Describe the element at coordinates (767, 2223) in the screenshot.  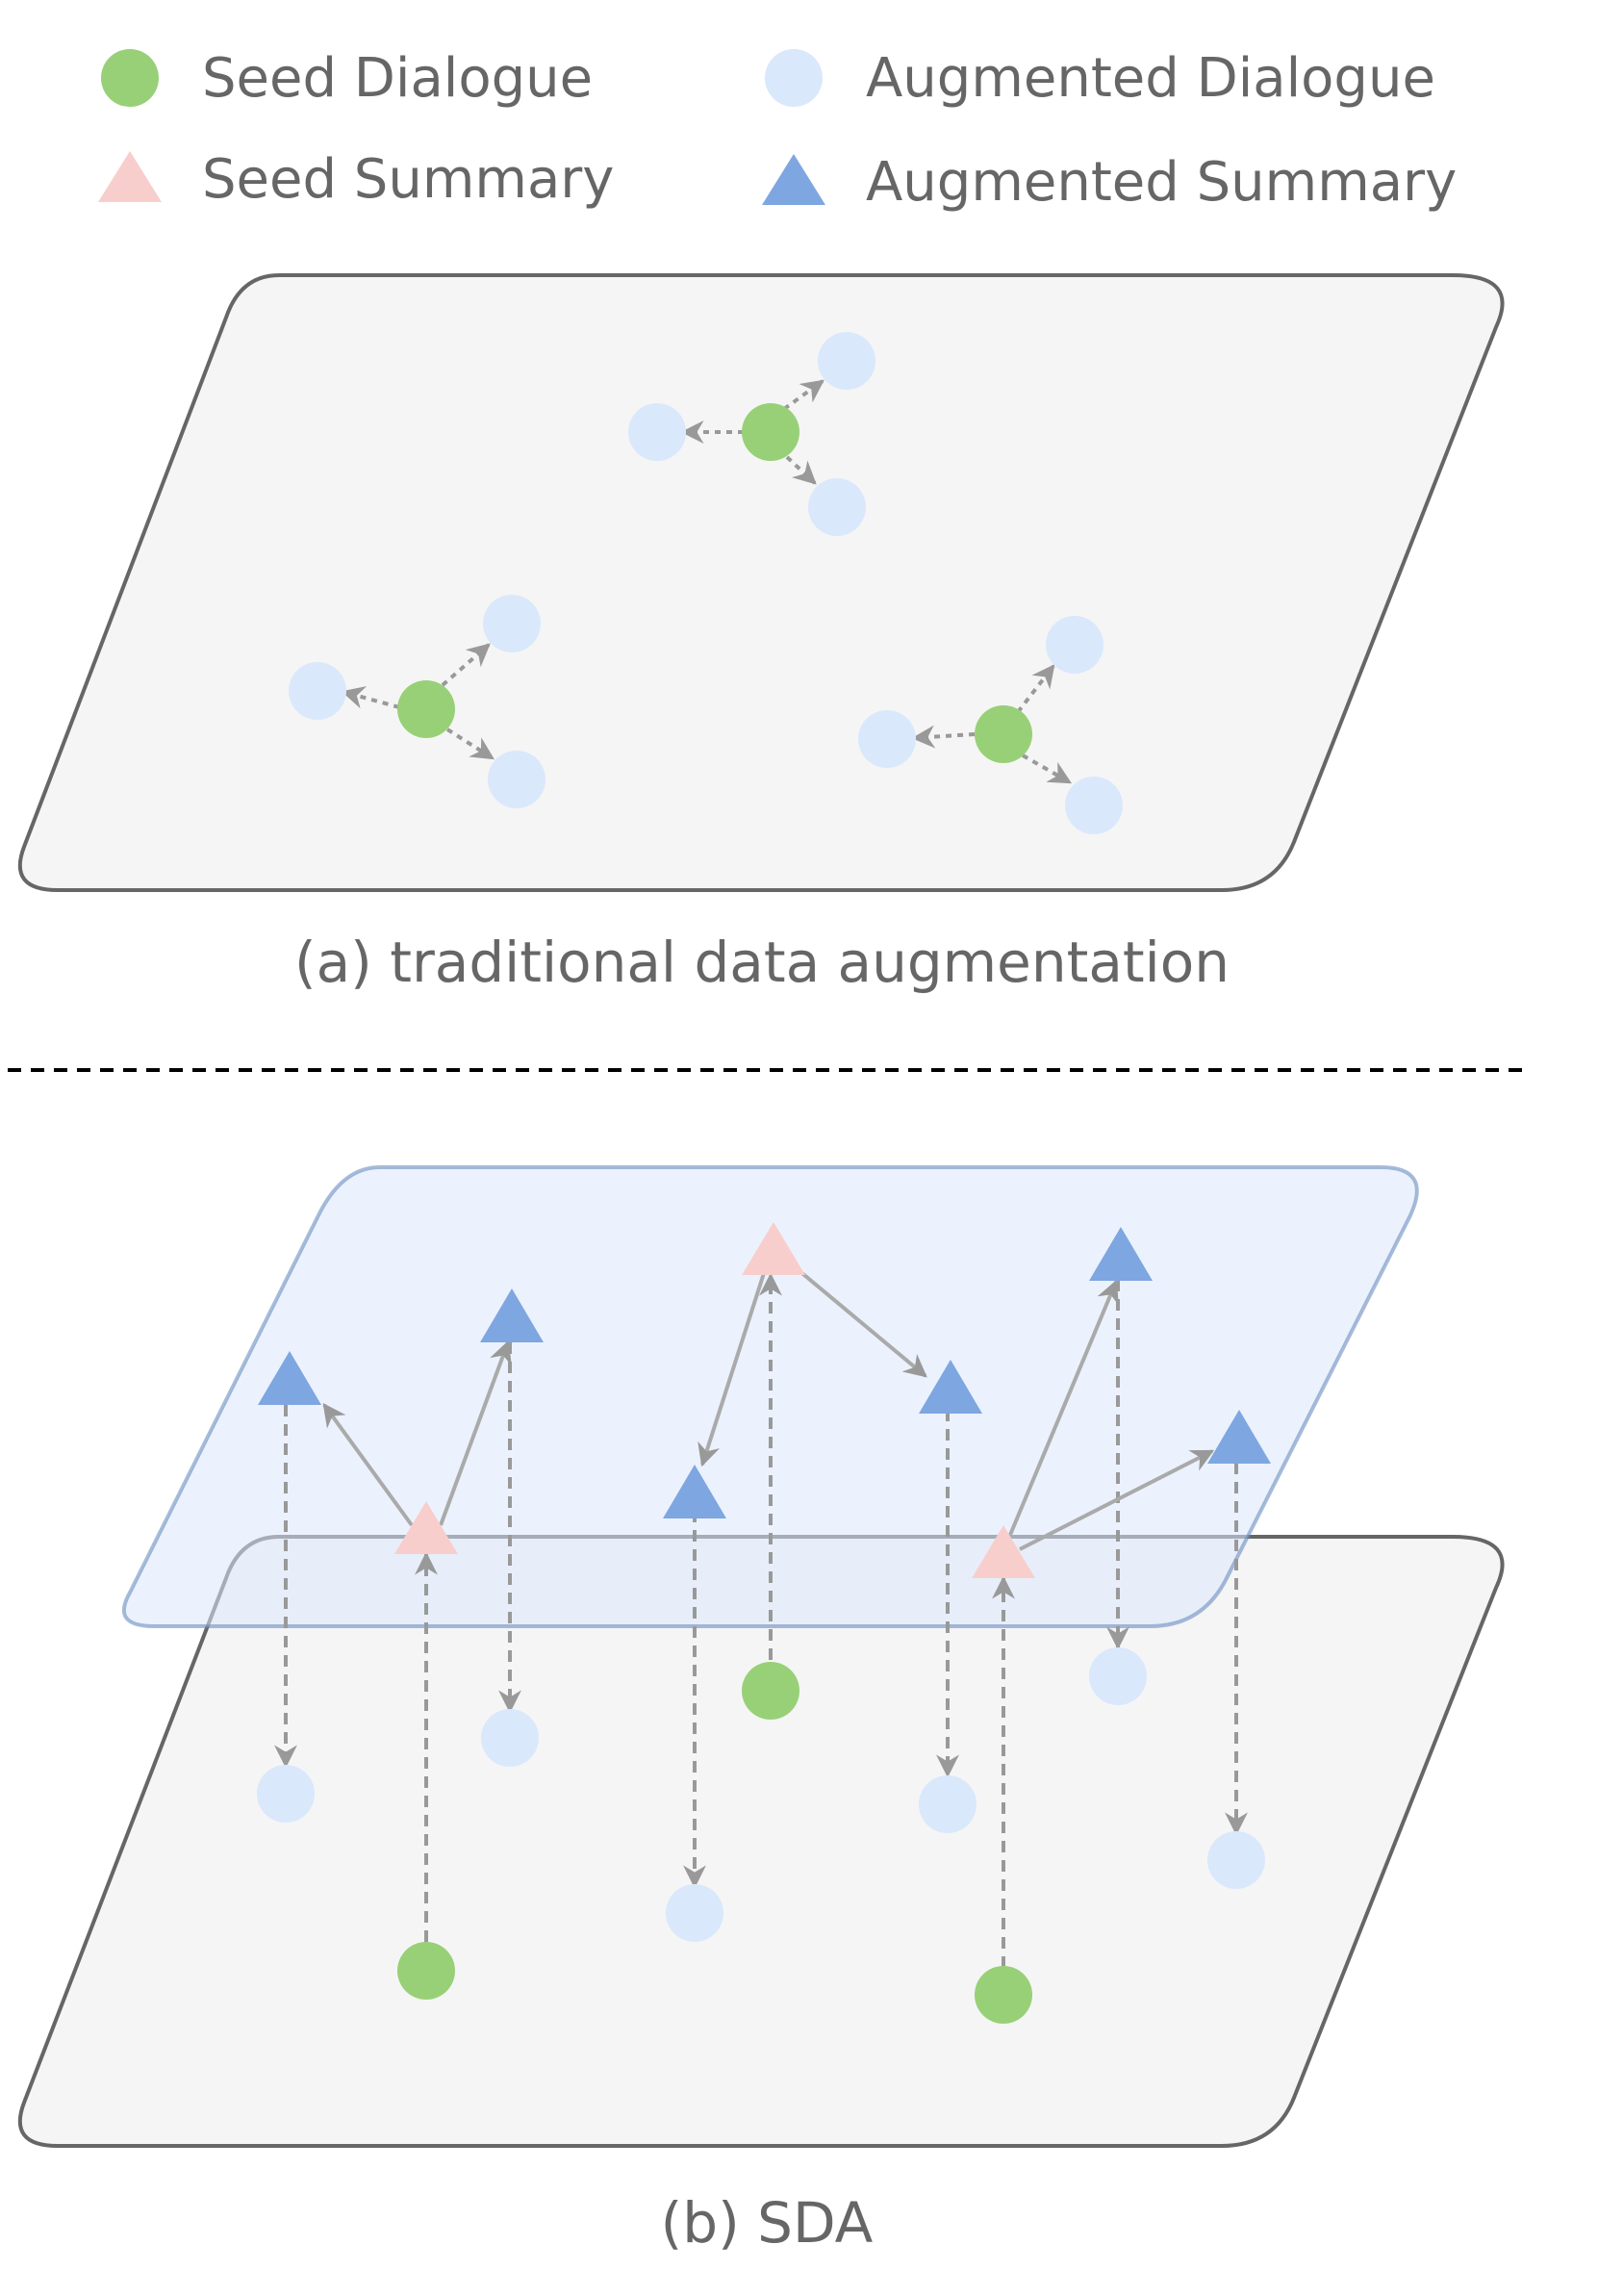
I see `caption-sda: (b) SDA` at that location.